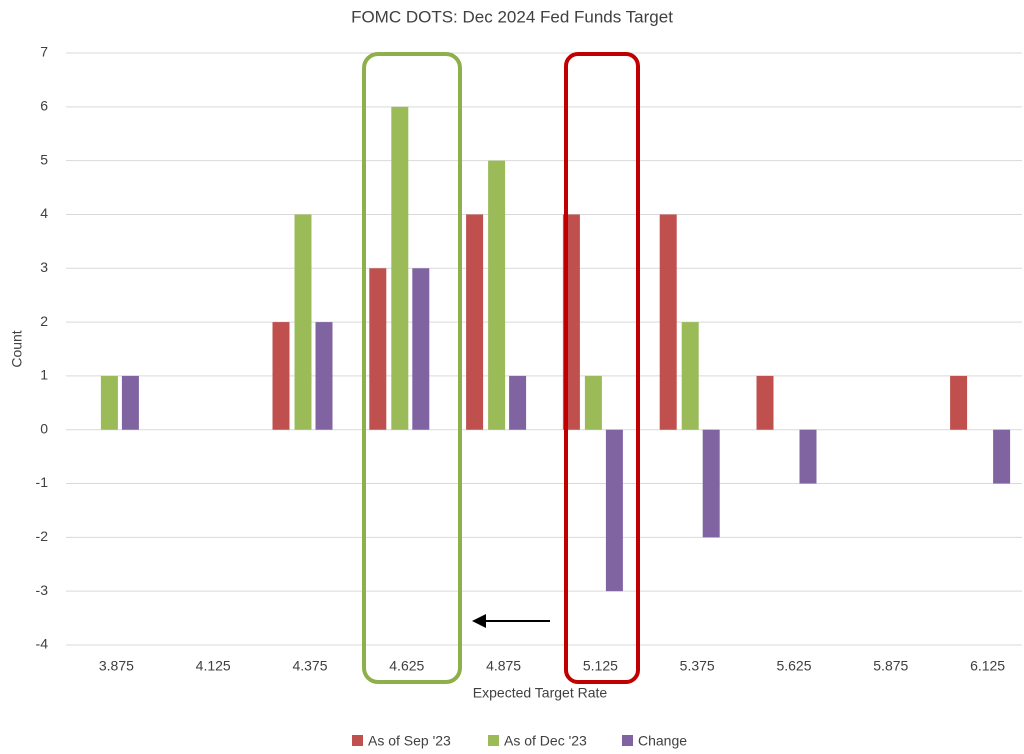 The image size is (1024, 754). What do you see at coordinates (409, 741) in the screenshot?
I see `legend-label: As of Sep '23` at bounding box center [409, 741].